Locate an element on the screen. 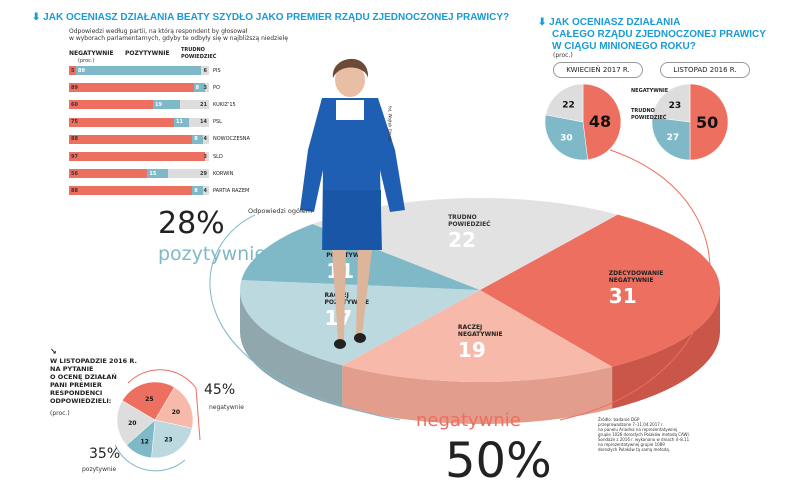 The width and height of the screenshot is (805, 495). bar-row: 97 3 SLD is located at coordinates (164, 156).